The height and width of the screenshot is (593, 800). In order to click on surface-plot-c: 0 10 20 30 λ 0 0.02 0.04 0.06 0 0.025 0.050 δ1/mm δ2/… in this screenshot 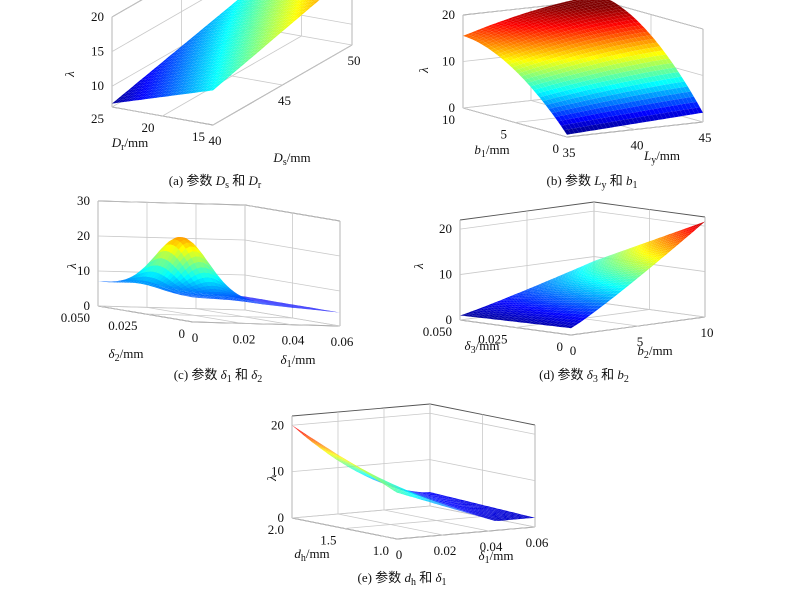, I will do `click(207, 289)`.